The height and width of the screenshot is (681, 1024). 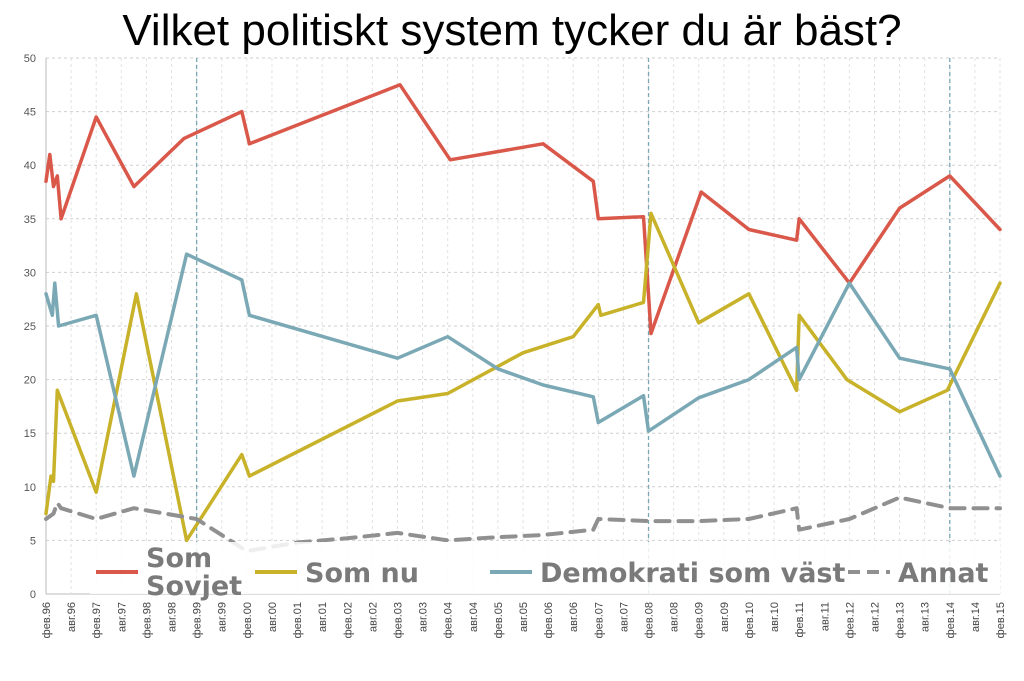 What do you see at coordinates (122, 617) in the screenshot?
I see `x-tick-label: авг.97` at bounding box center [122, 617].